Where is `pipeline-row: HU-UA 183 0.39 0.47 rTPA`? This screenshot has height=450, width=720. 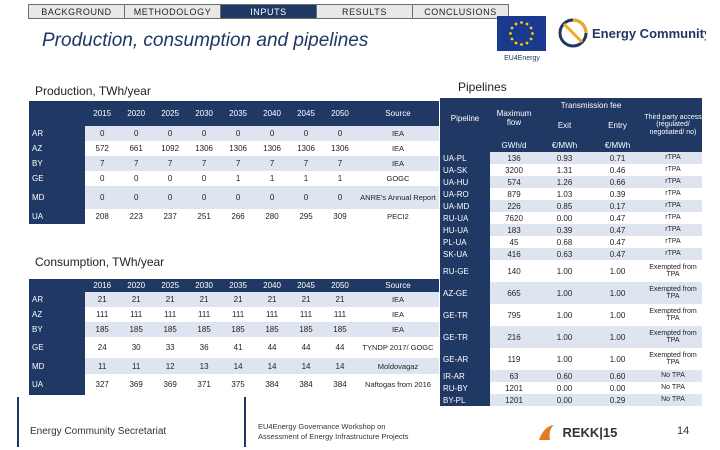
pipeline-row: HU-UA 183 0.39 0.47 rTPA is located at coordinates (571, 230).